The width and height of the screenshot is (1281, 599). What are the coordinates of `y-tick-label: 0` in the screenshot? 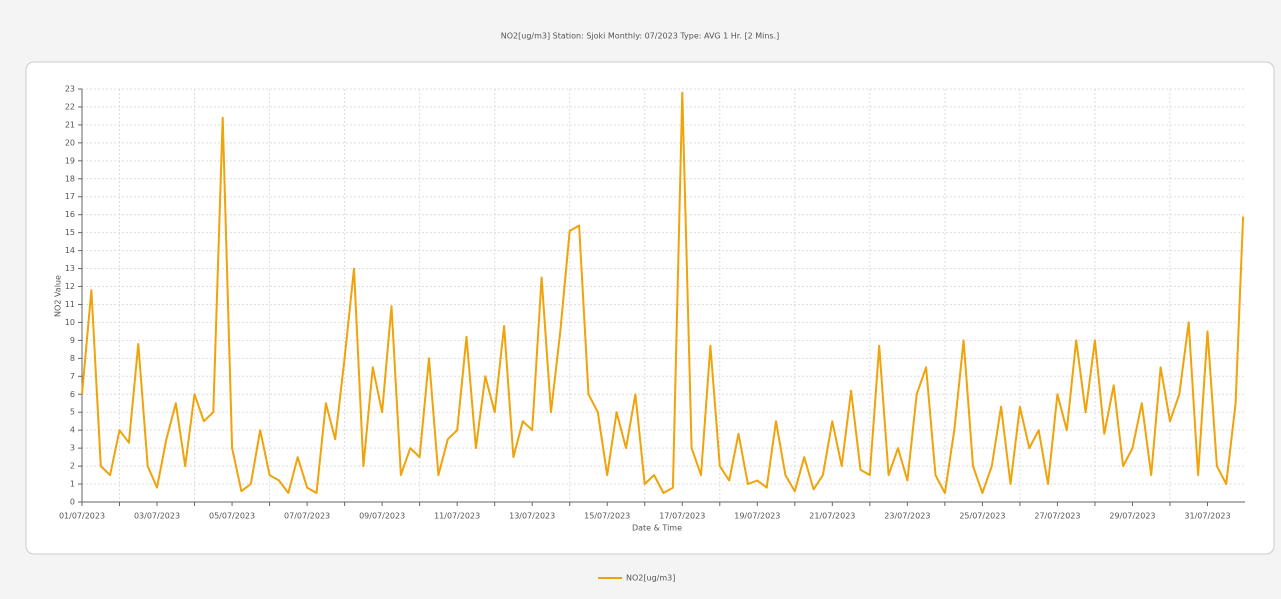 It's located at (72, 502).